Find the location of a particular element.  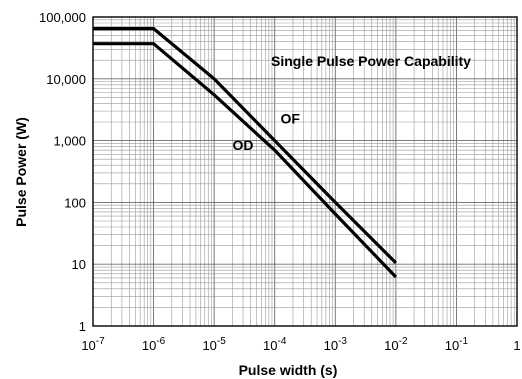

y-tick-labels: 1 10 100 1,000 10,000 100,000 is located at coordinates (62, 172).